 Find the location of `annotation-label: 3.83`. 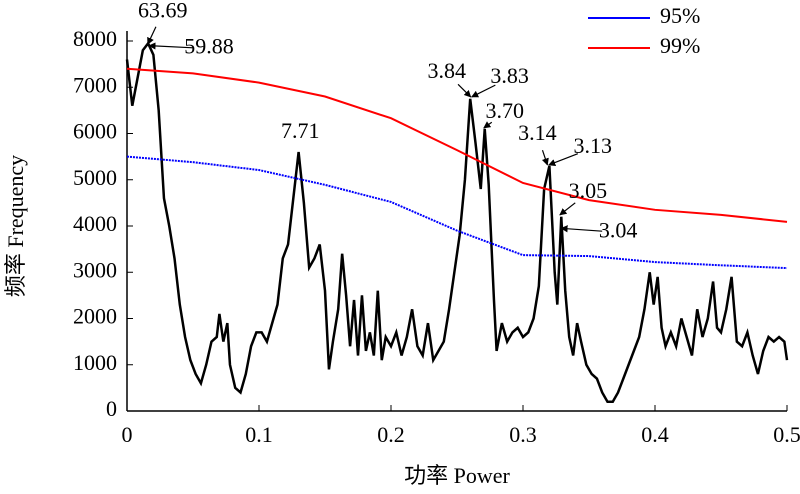

annotation-label: 3.83 is located at coordinates (509, 75).